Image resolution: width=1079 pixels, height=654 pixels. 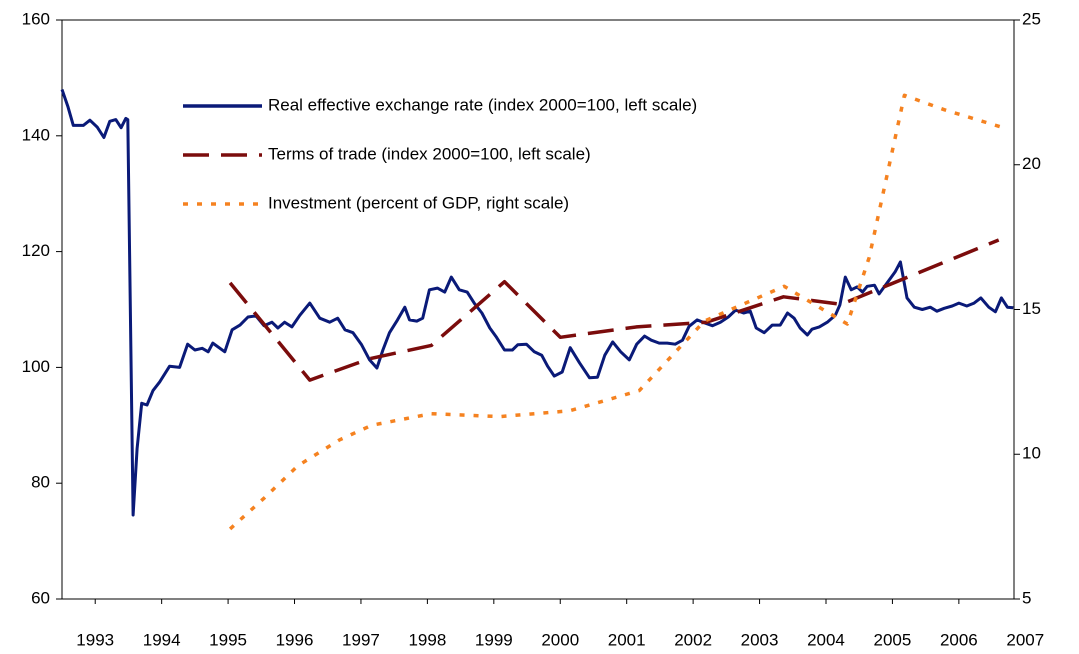 I want to click on y2-tick-label: 20, so click(x=1031, y=163).